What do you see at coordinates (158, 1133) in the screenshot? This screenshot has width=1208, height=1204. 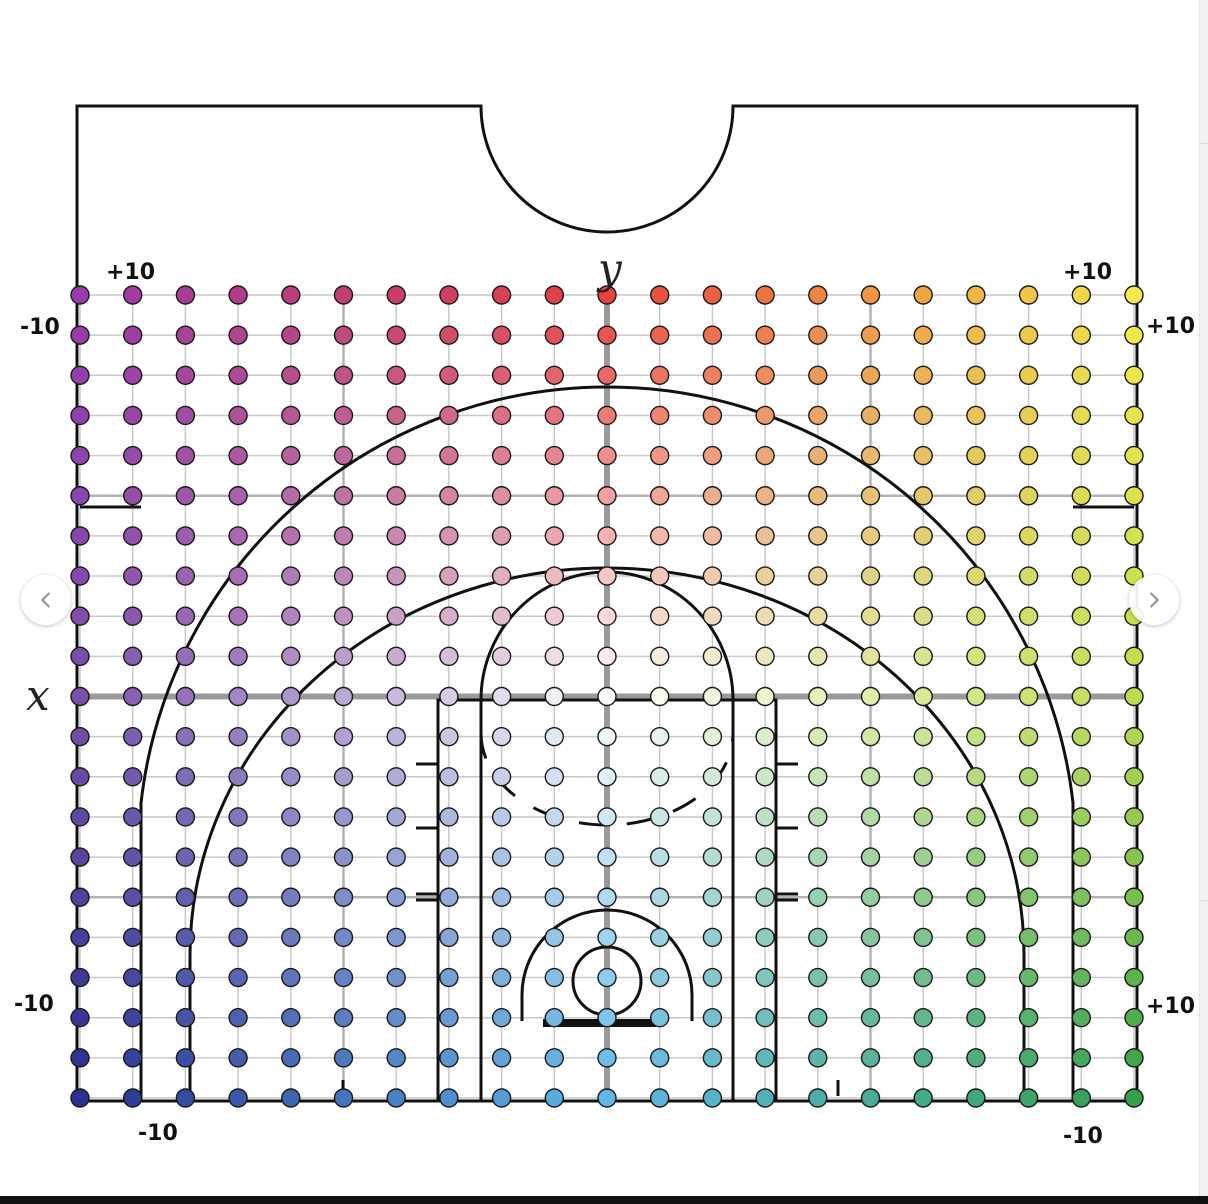 I see `label-bottom-left-inner: -10` at bounding box center [158, 1133].